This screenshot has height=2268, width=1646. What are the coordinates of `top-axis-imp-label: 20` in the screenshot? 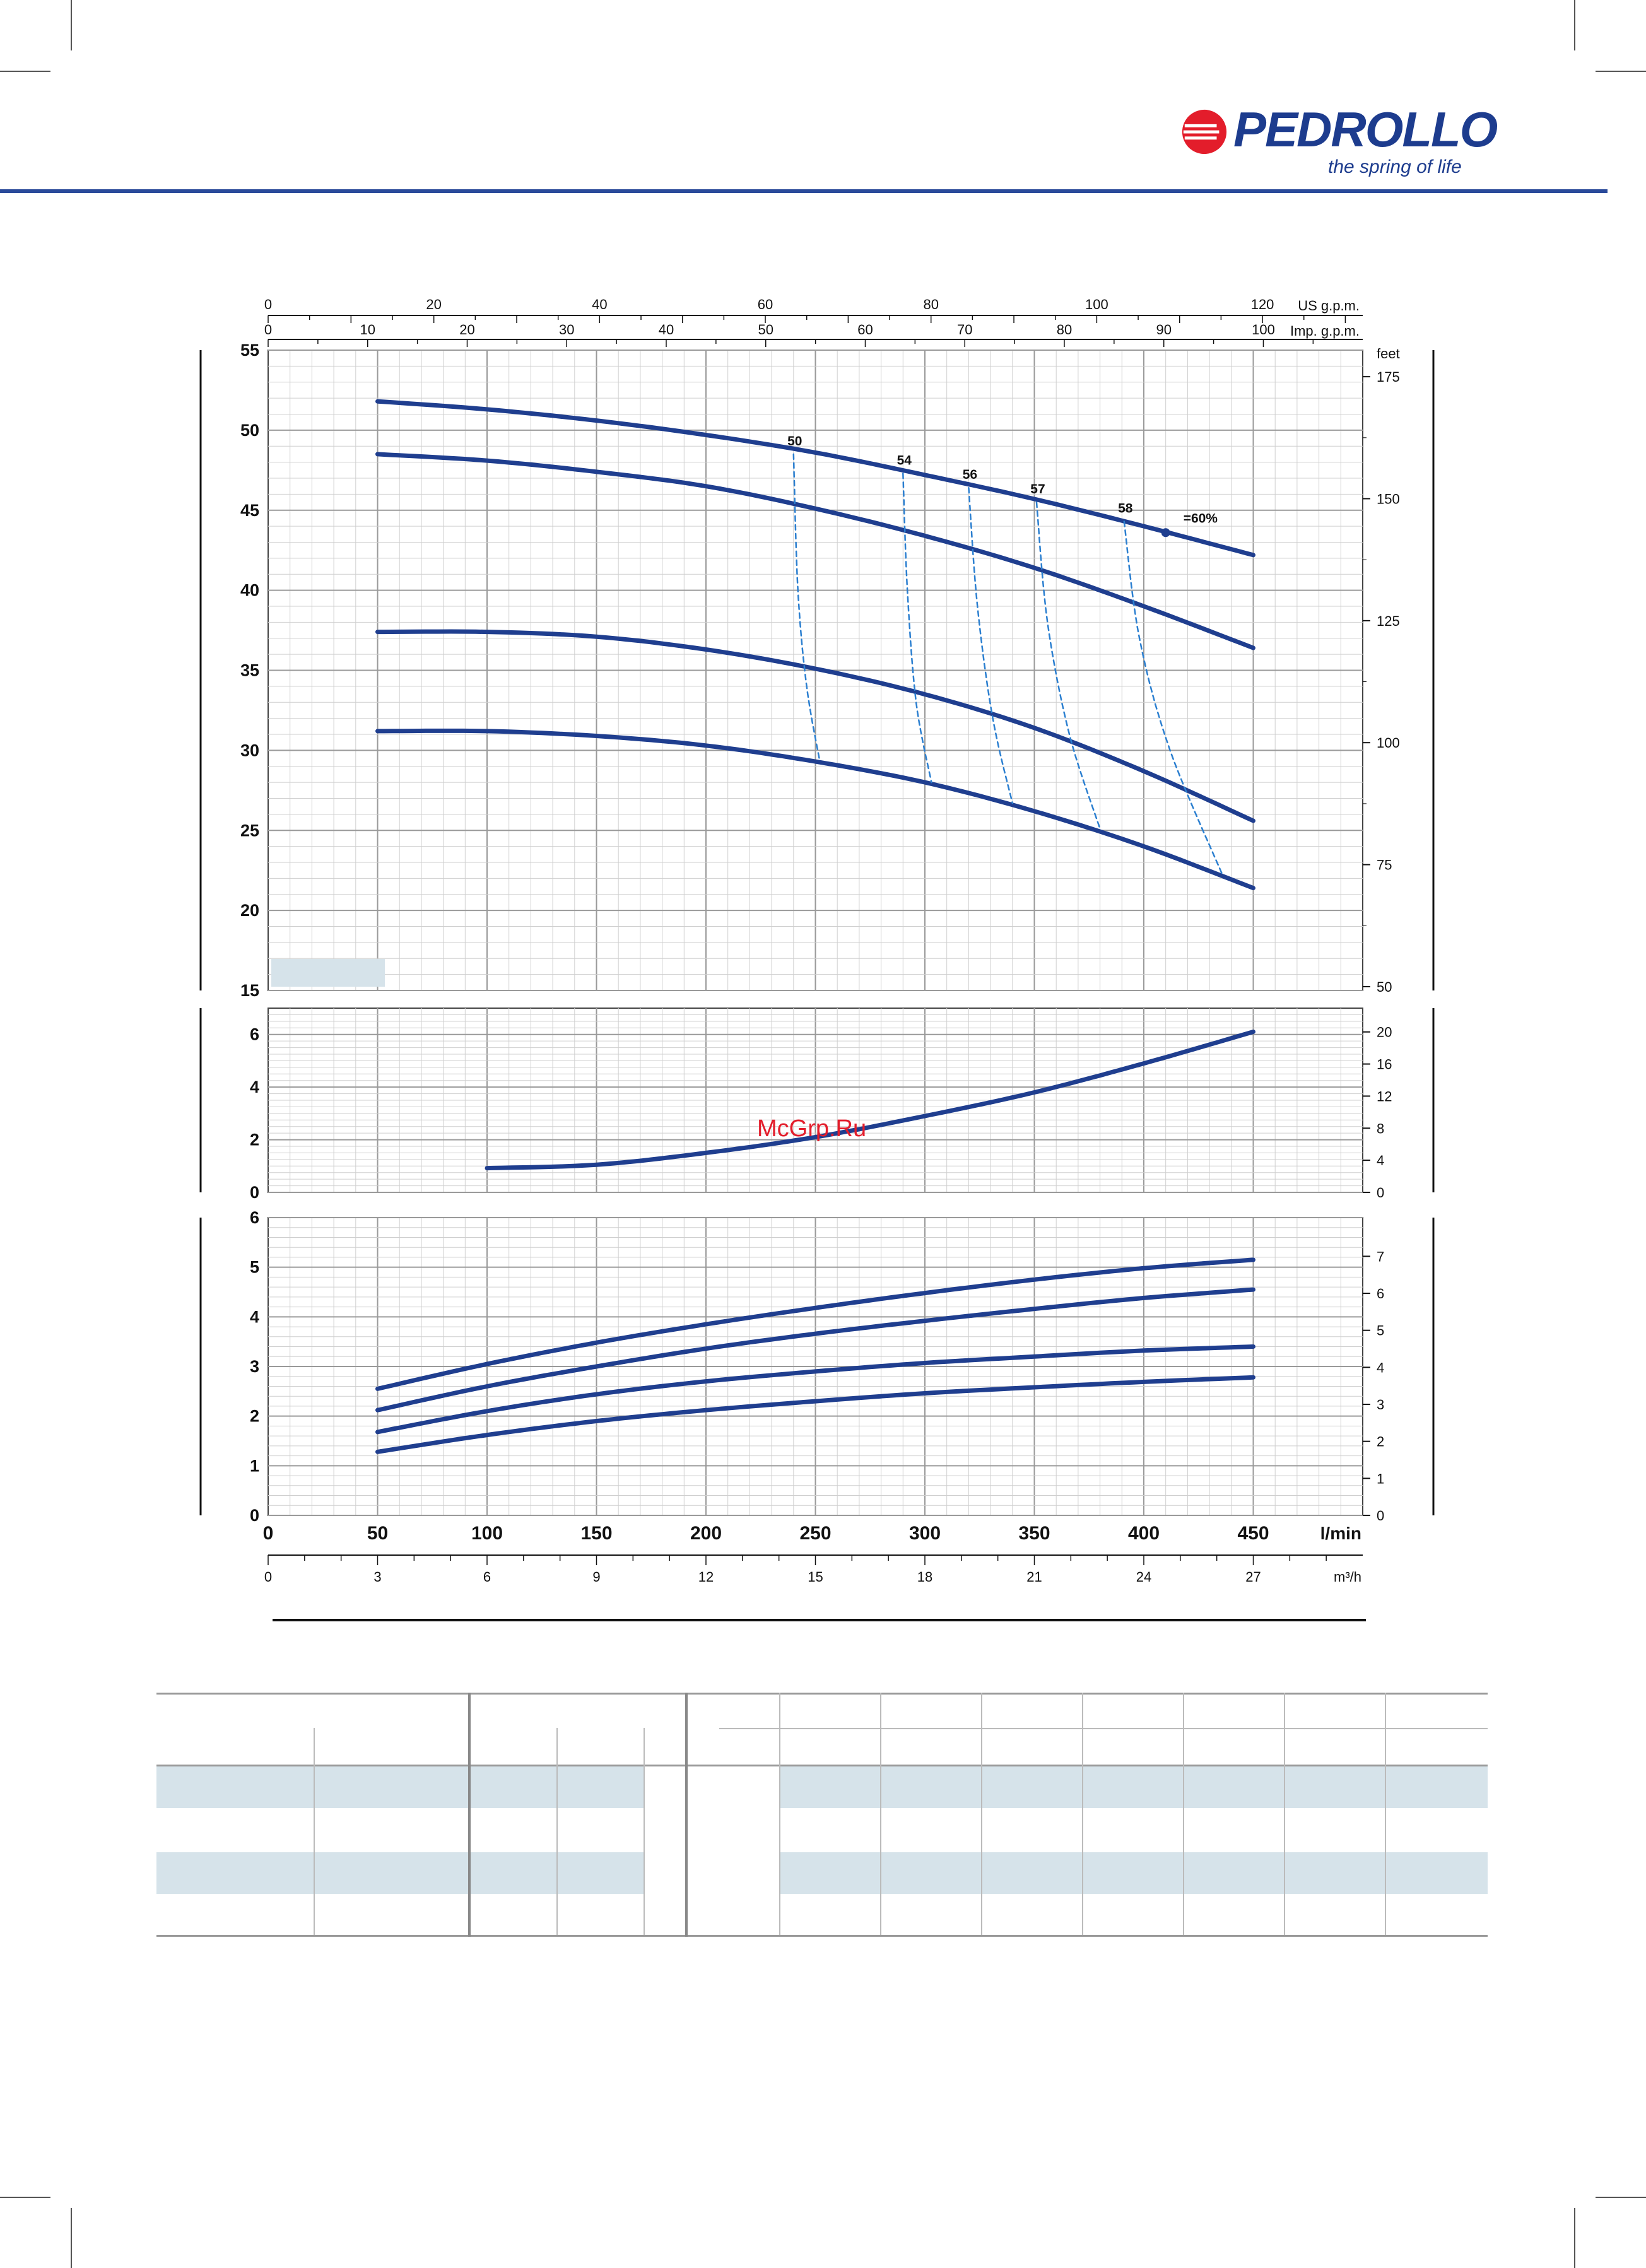 It's located at (467, 330).